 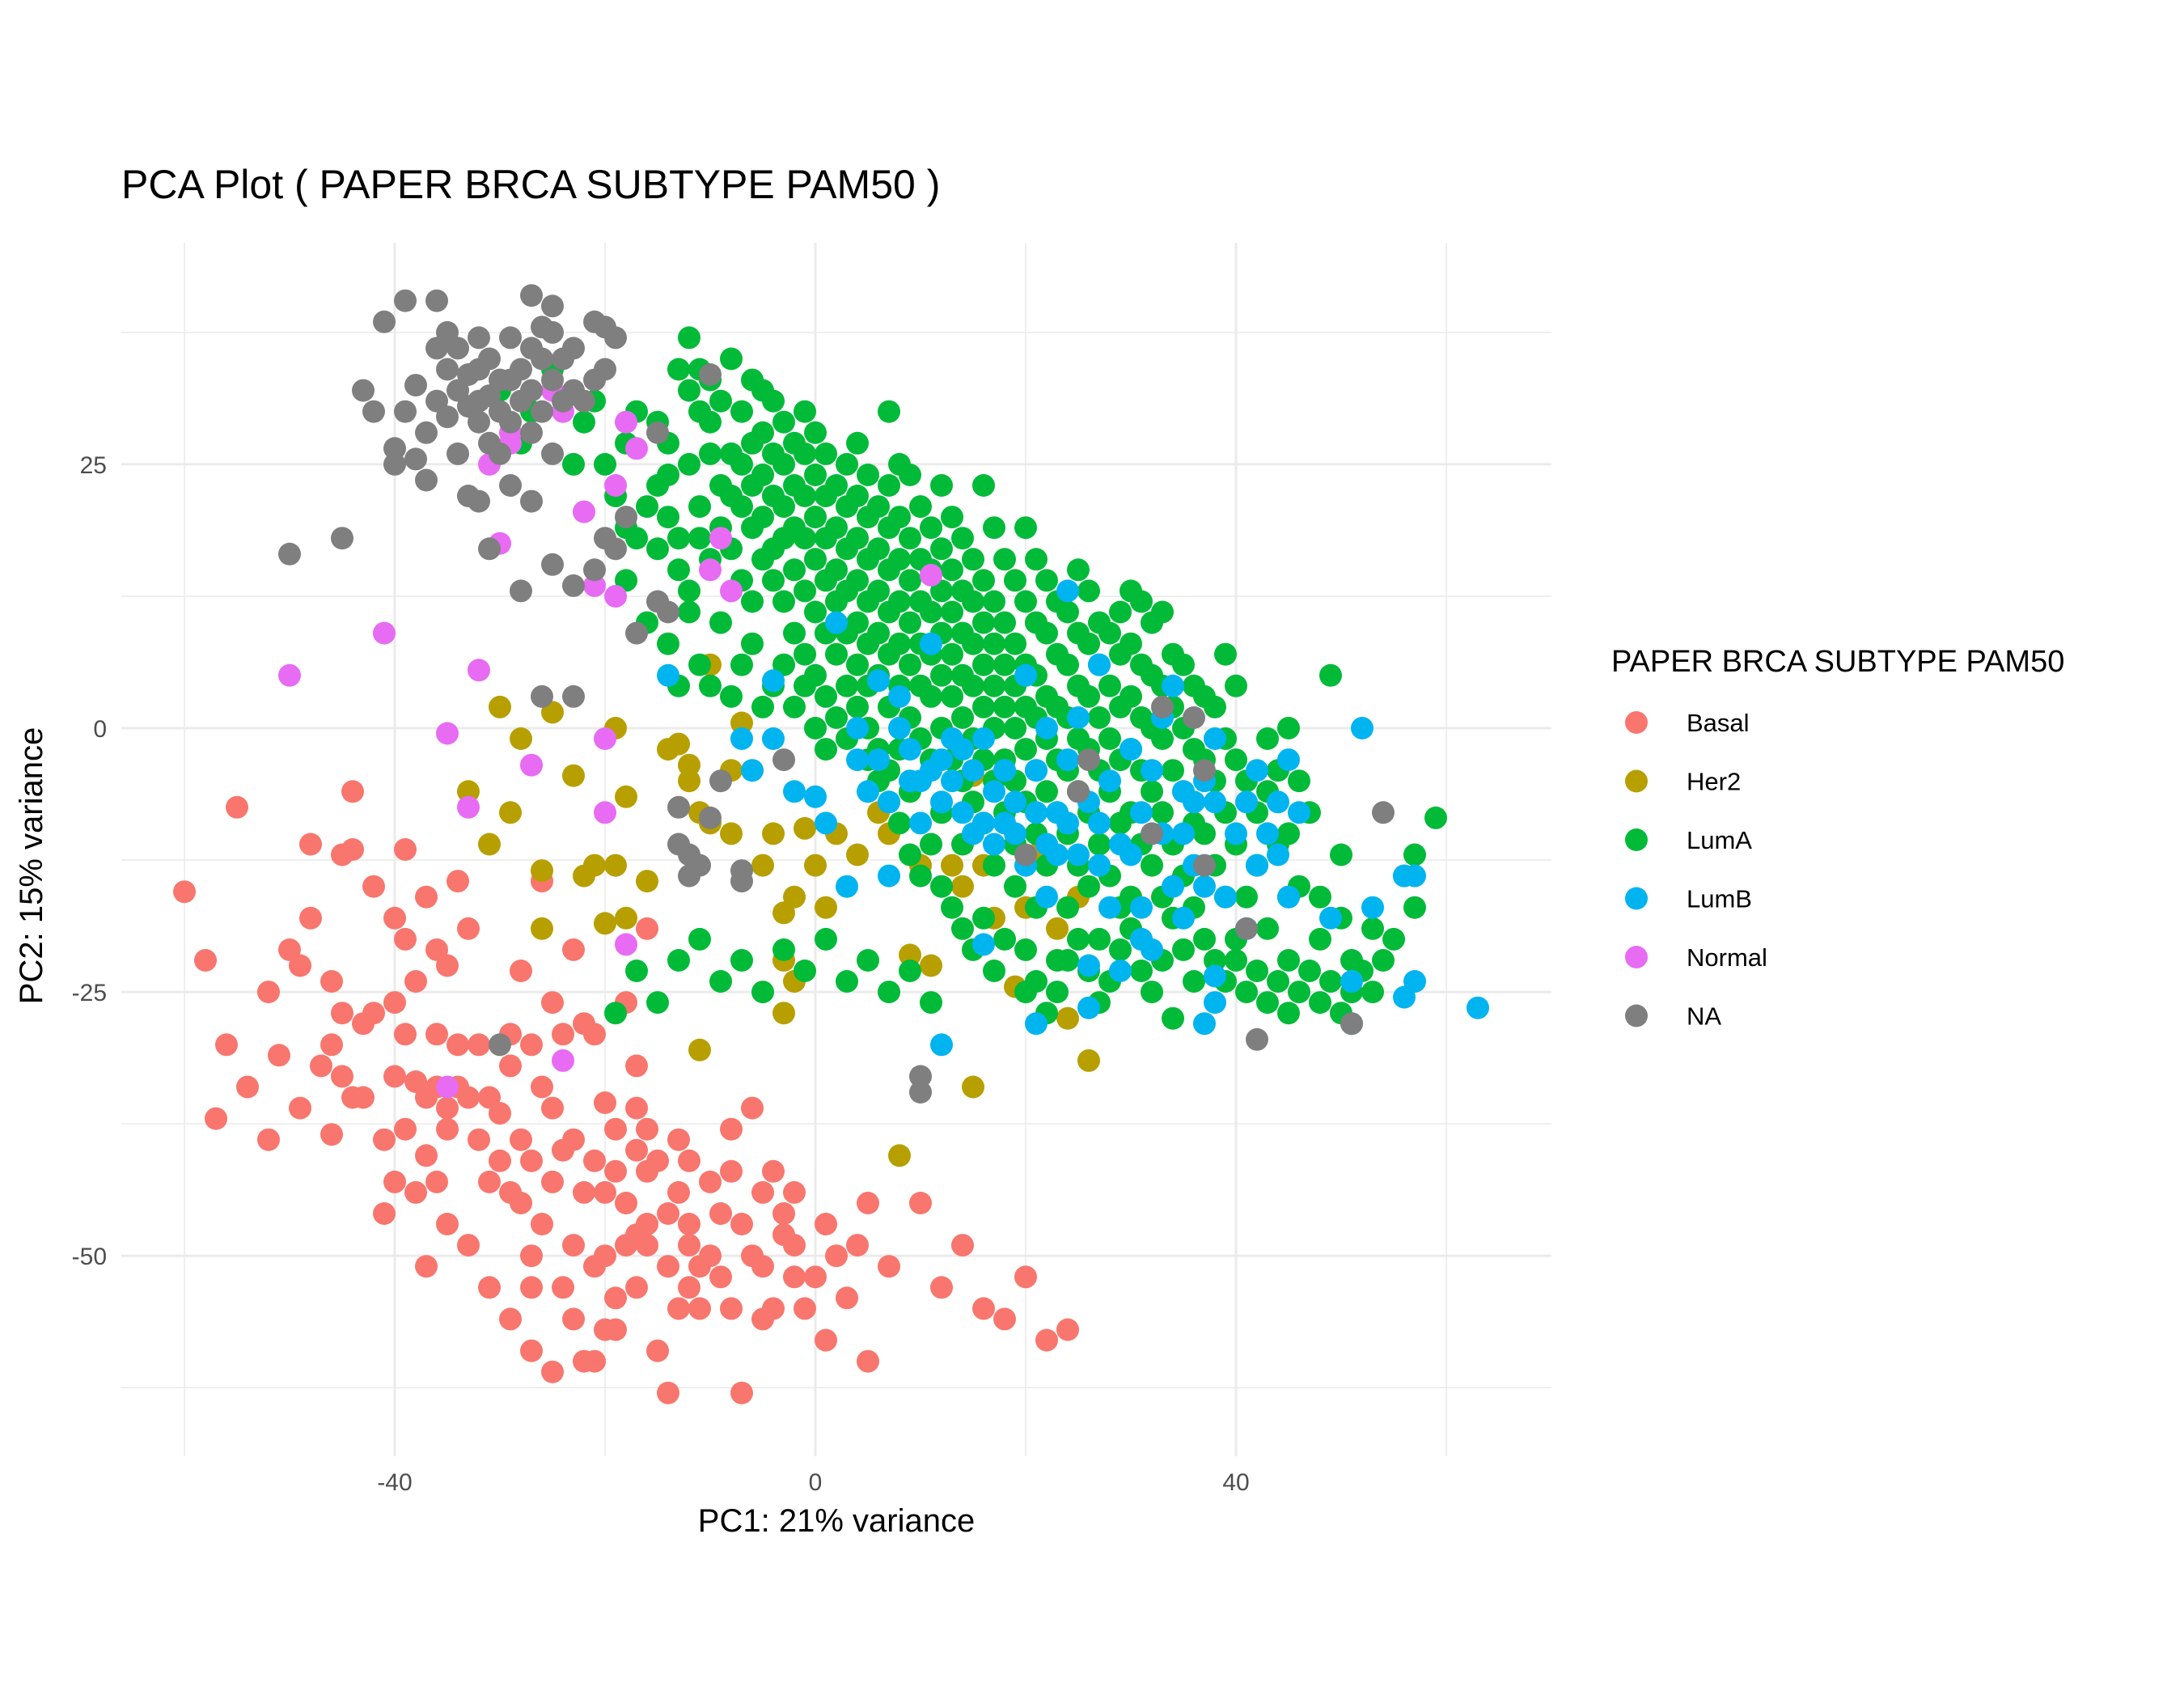 What do you see at coordinates (610, 739) in the screenshot?
I see `series-normal` at bounding box center [610, 739].